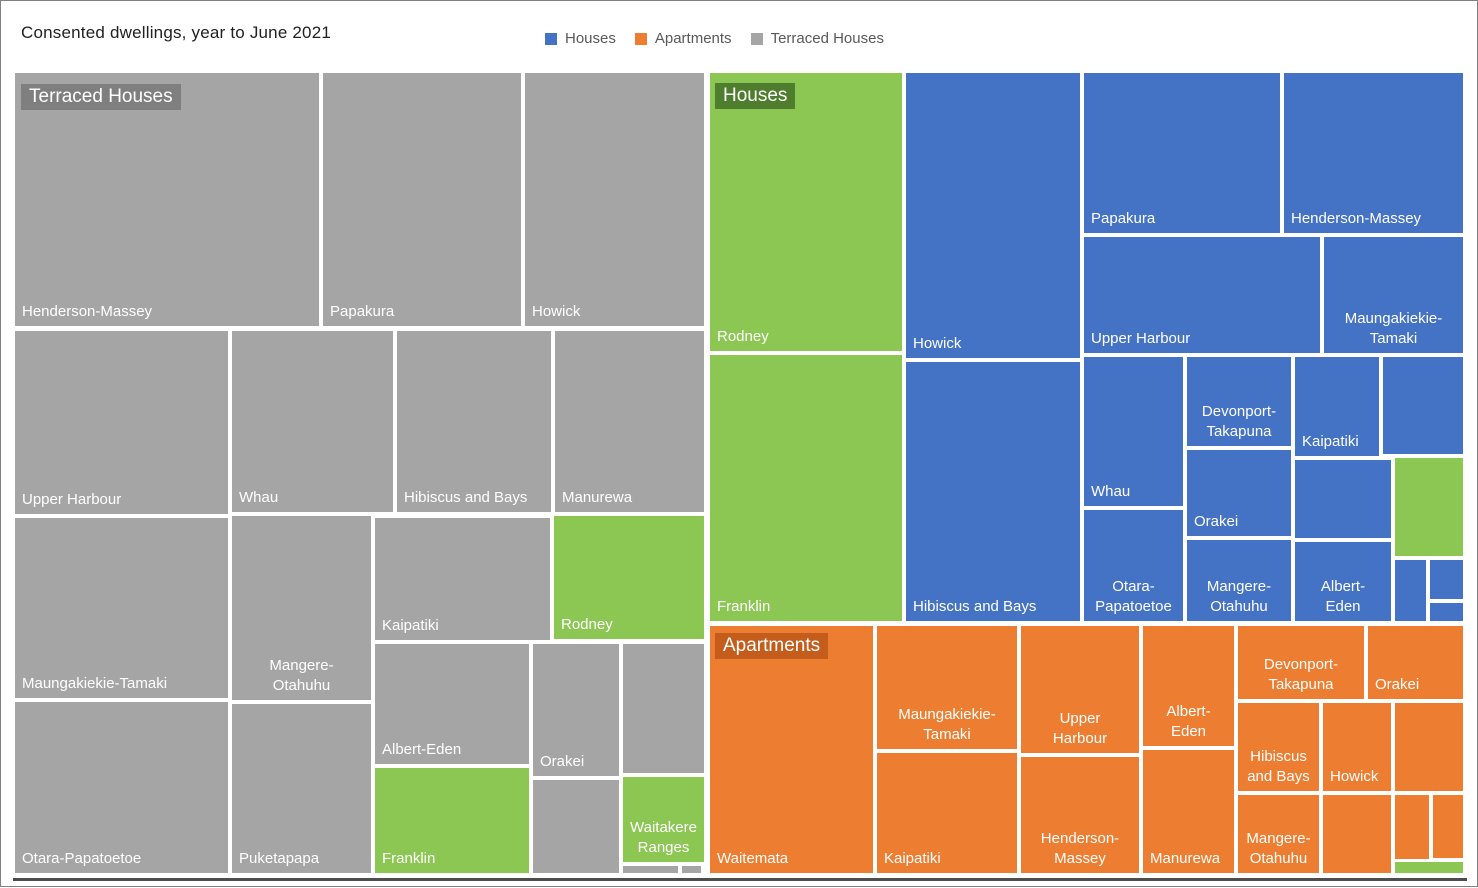 The image size is (1478, 888). Describe the element at coordinates (629, 421) in the screenshot. I see `cell-terraced-houses-manurewa: Manurewa` at that location.